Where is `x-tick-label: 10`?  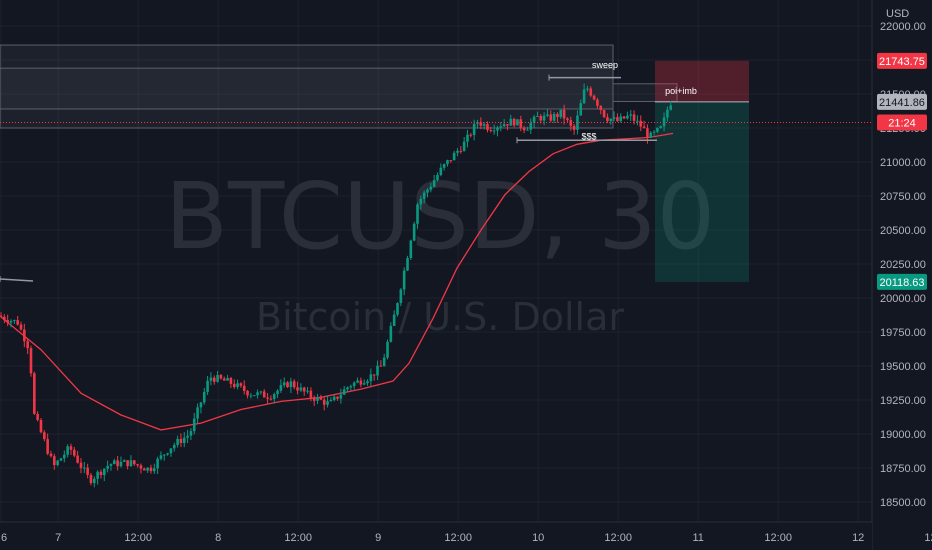 x-tick-label: 10 is located at coordinates (538, 538).